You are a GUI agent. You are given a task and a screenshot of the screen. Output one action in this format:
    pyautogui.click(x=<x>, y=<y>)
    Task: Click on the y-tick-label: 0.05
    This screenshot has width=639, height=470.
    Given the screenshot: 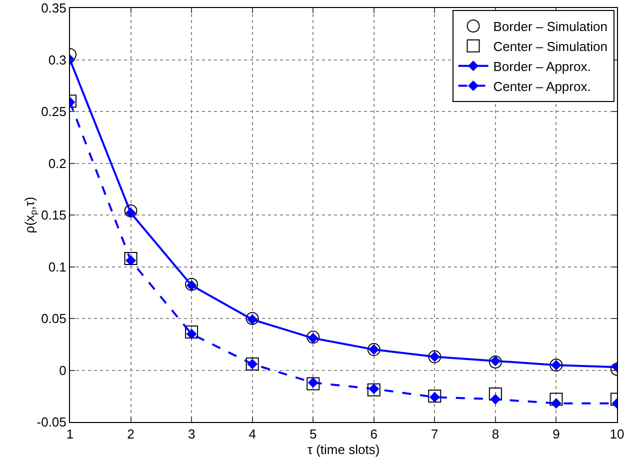 What is the action you would take?
    pyautogui.click(x=53, y=318)
    